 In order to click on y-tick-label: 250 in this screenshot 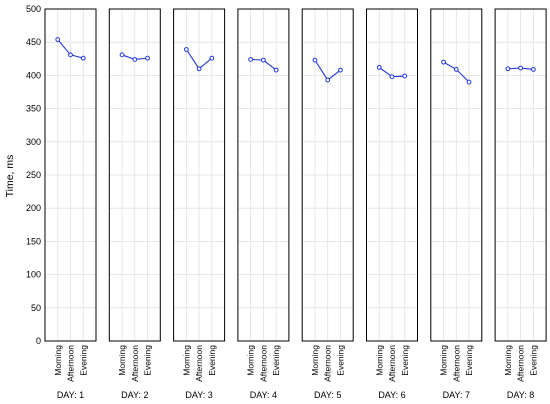, I will do `click(33, 175)`.